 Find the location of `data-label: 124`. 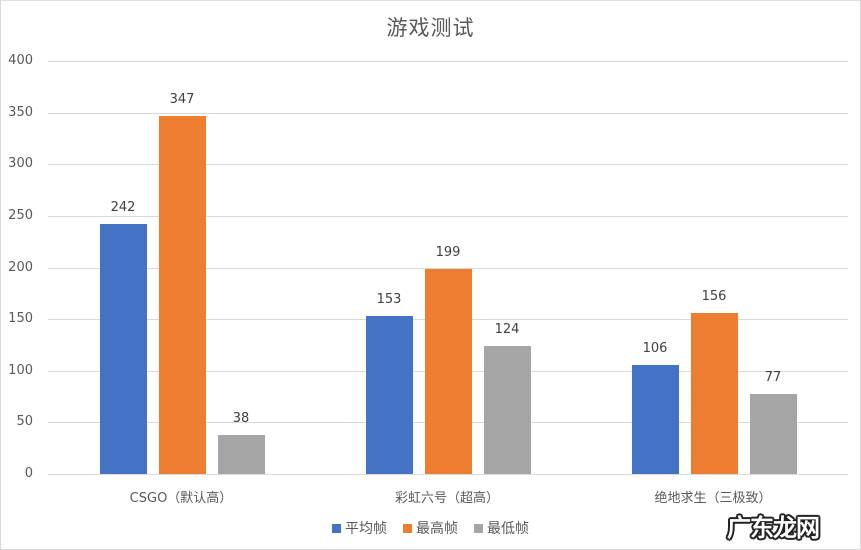

data-label: 124 is located at coordinates (507, 329).